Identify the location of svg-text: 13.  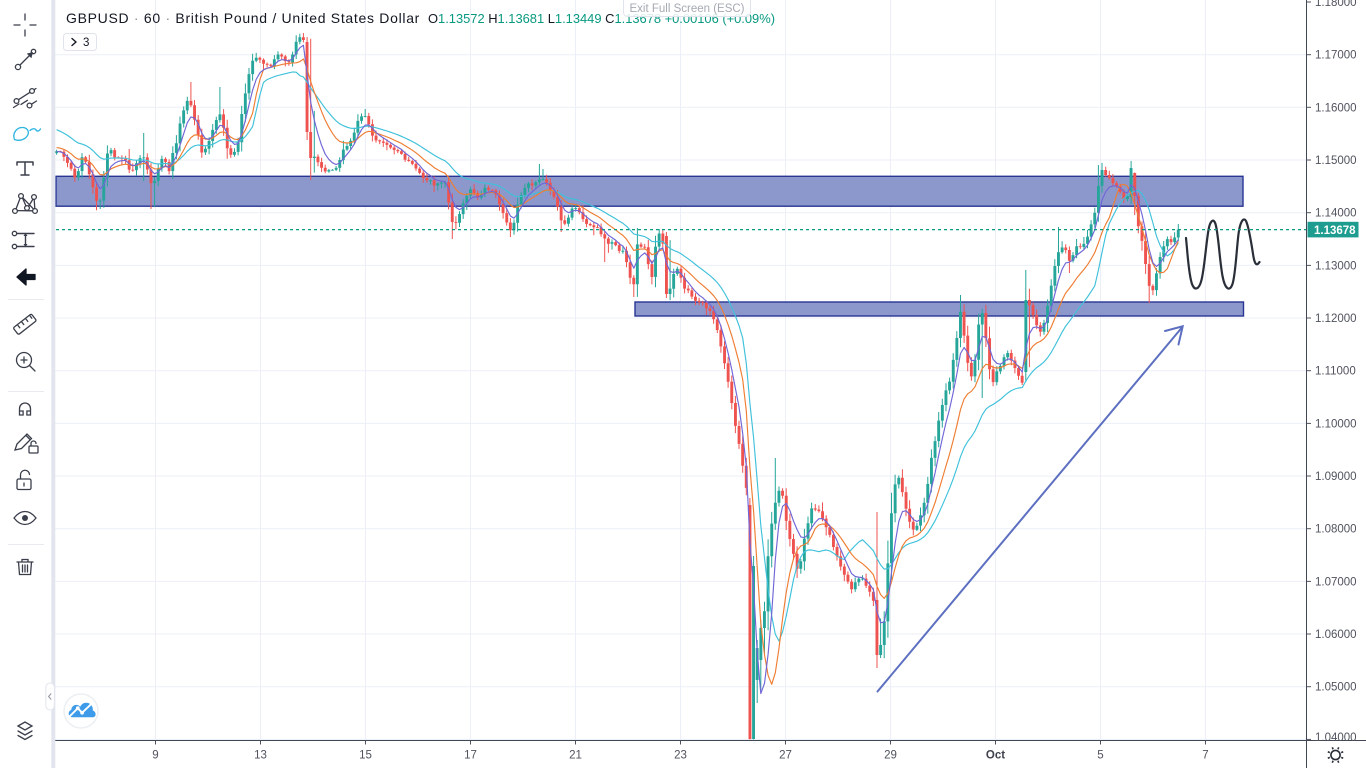
(260, 756).